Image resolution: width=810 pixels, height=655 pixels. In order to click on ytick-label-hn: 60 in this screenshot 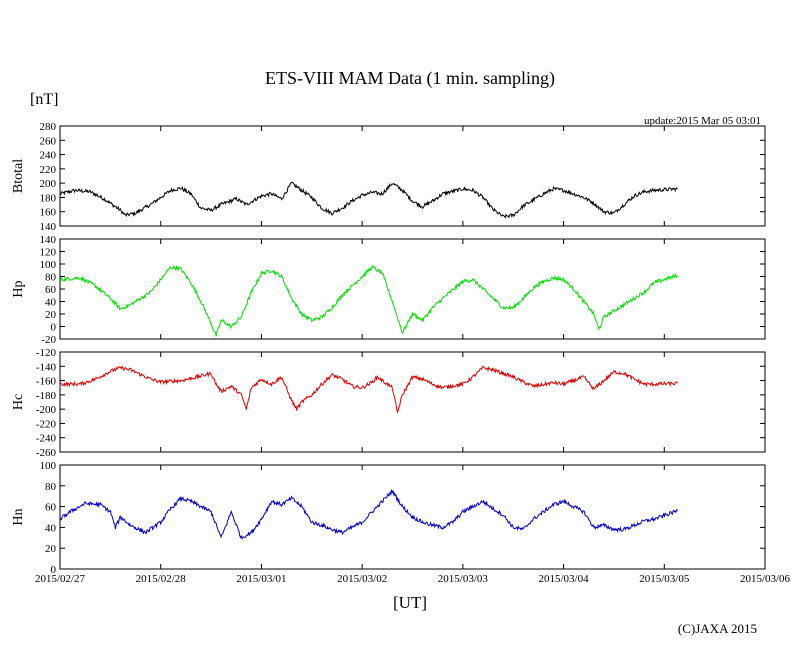, I will do `click(51, 508)`.